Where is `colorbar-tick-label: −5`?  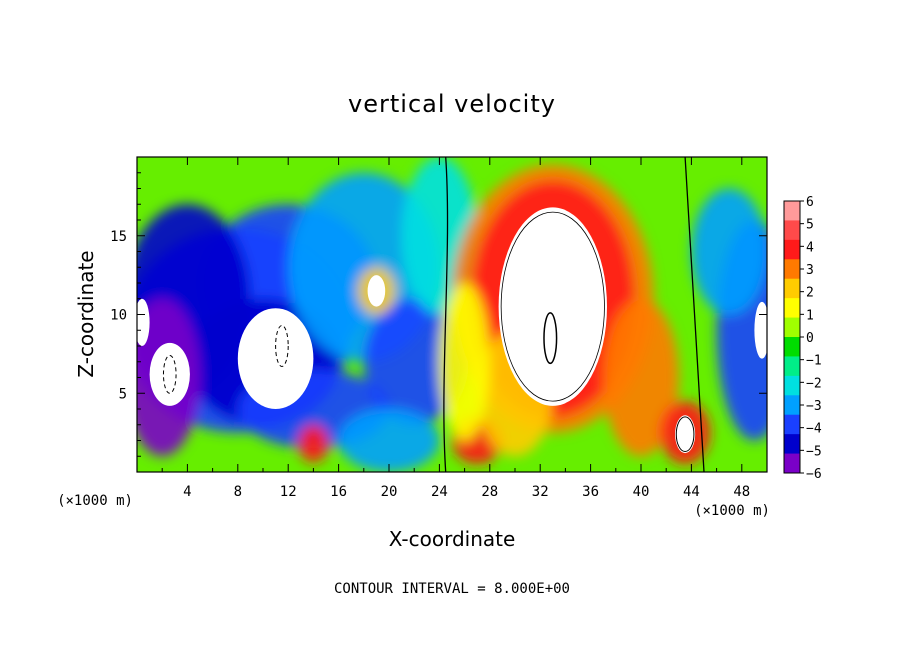
colorbar-tick-label: −5 is located at coordinates (814, 451).